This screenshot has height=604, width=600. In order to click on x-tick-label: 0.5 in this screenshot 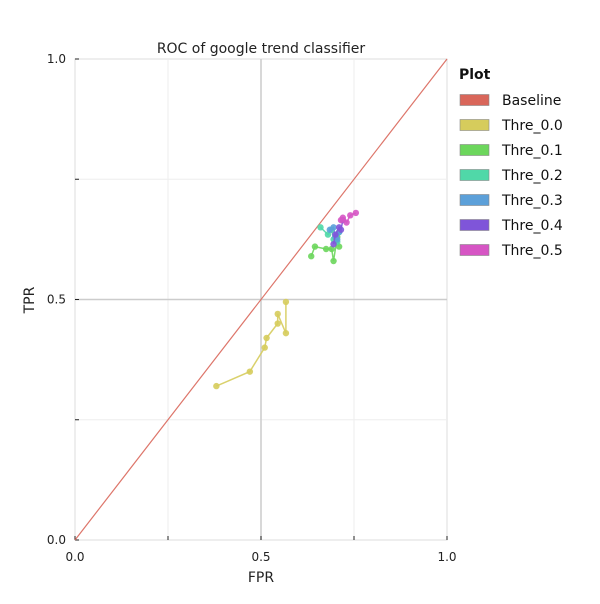, I will do `click(260, 557)`.